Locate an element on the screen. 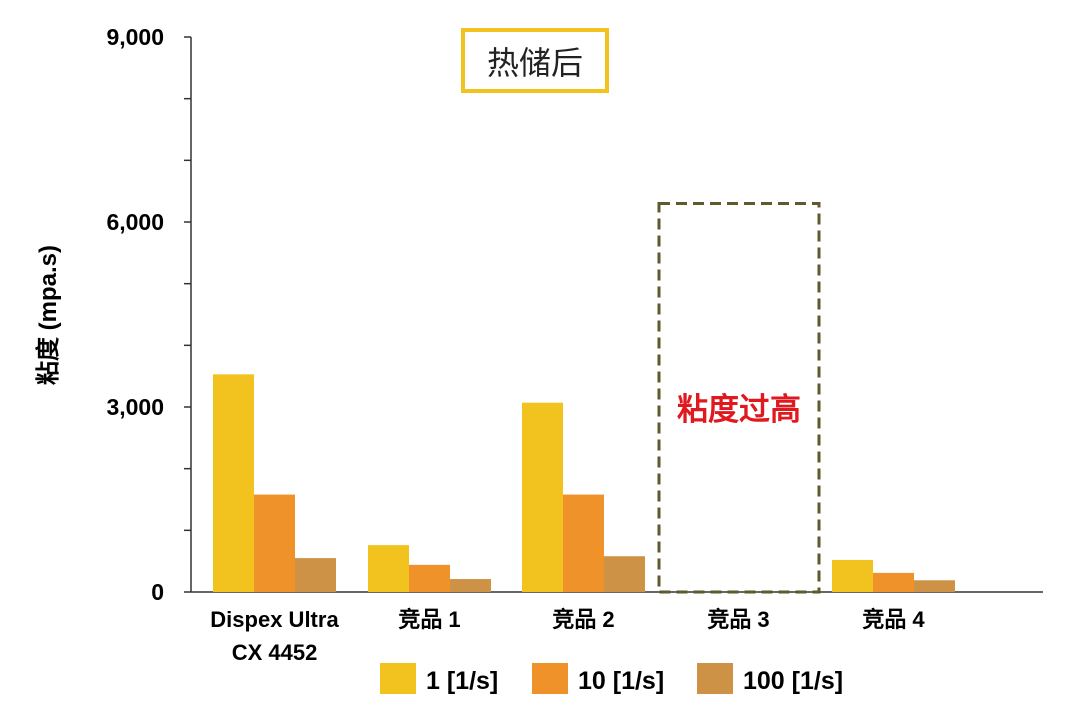 This screenshot has height=726, width=1080. x-tick-label: CX 4452 is located at coordinates (275, 652).